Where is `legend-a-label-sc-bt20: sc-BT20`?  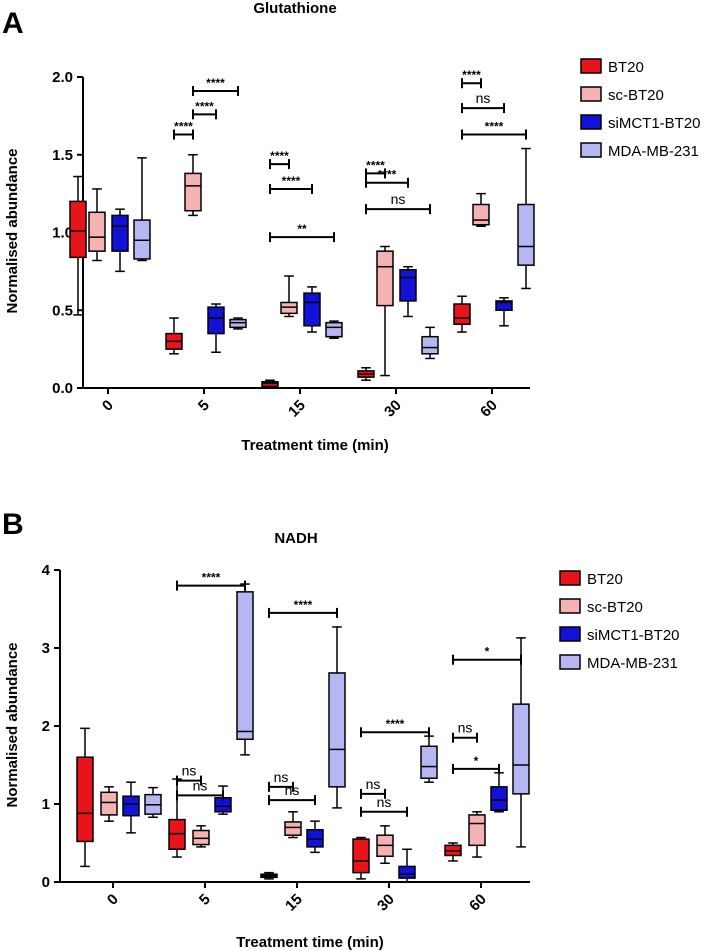 legend-a-label-sc-bt20: sc-BT20 is located at coordinates (636, 95).